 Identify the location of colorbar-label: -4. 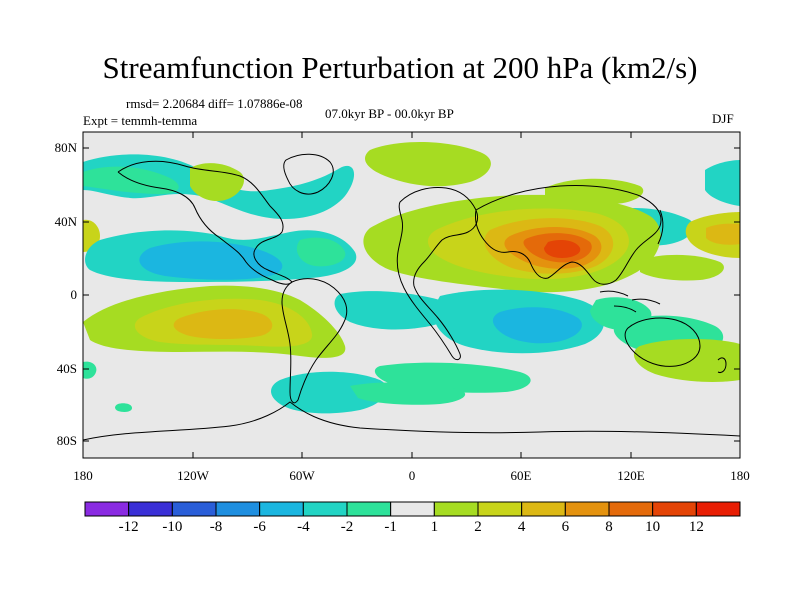
(303, 527).